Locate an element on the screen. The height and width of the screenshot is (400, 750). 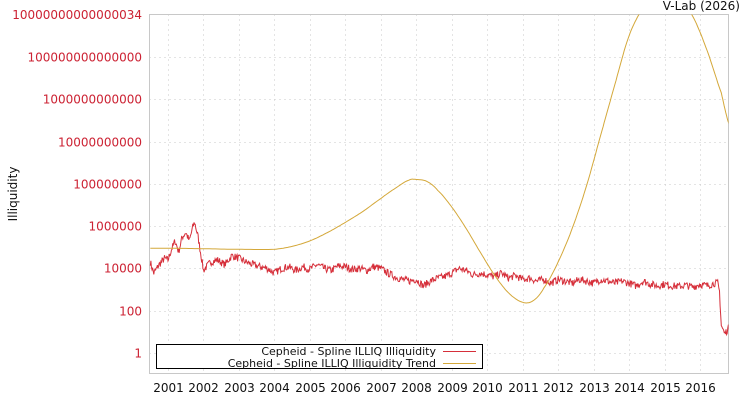
x-tick-label: 2005 is located at coordinates (310, 388).